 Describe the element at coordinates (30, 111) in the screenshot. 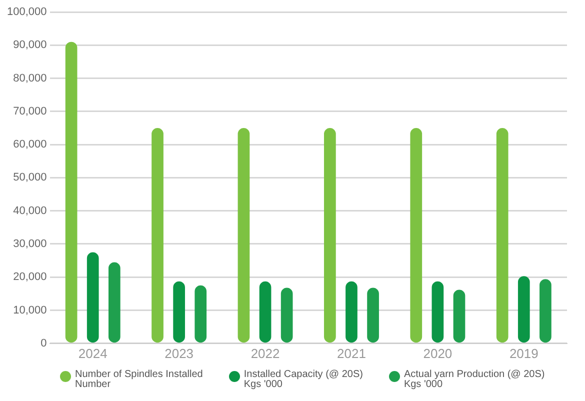

I see `y-tick-label: 70,000` at that location.